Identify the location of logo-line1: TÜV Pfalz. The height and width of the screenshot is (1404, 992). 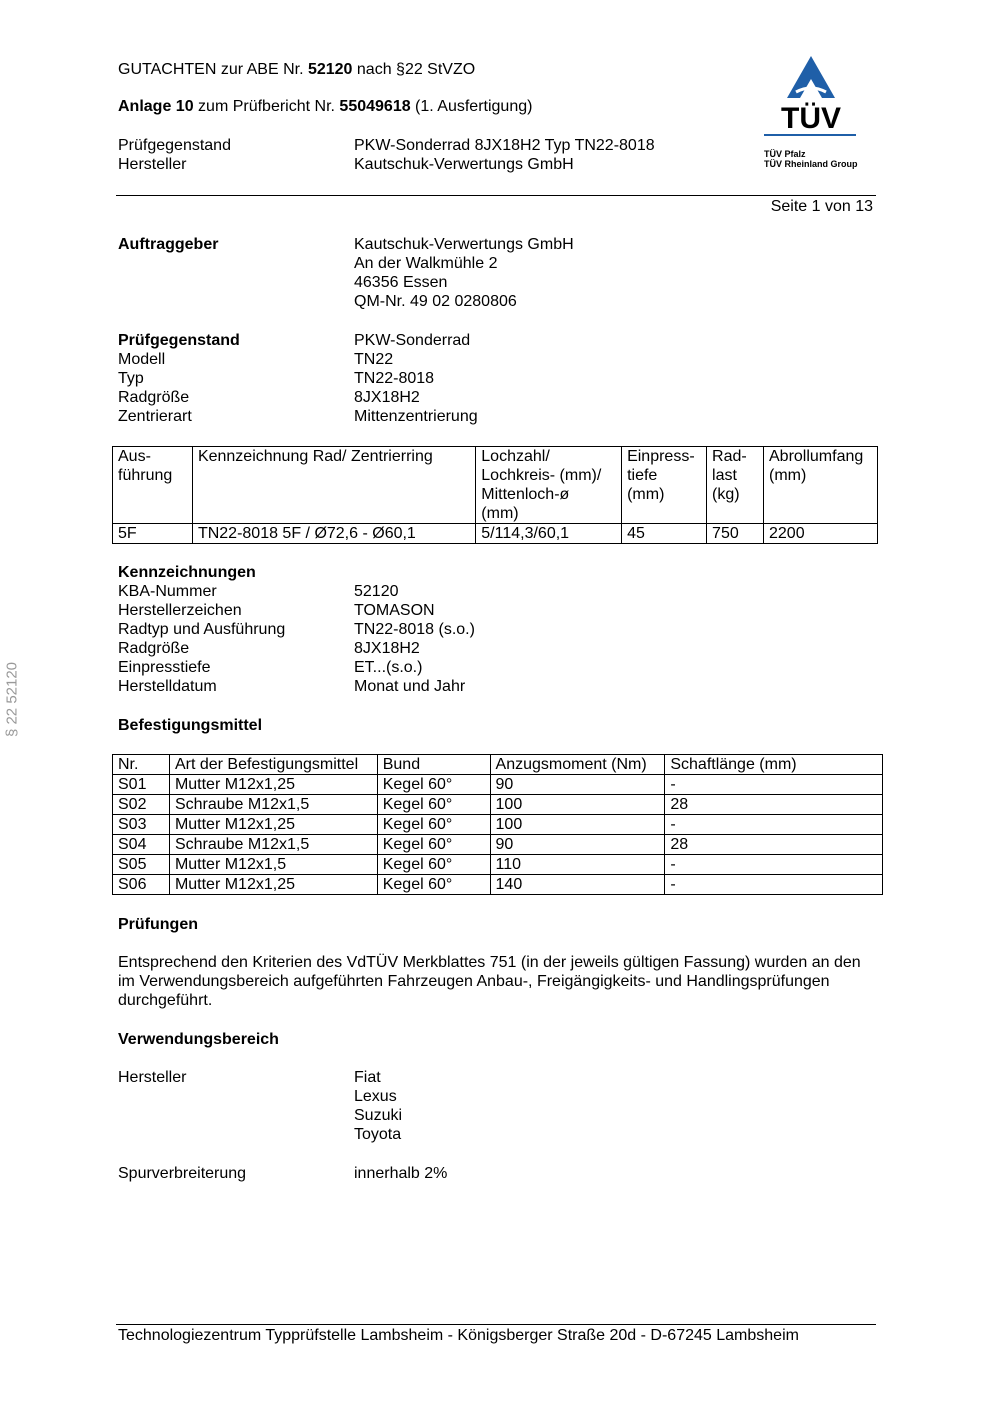
(785, 154).